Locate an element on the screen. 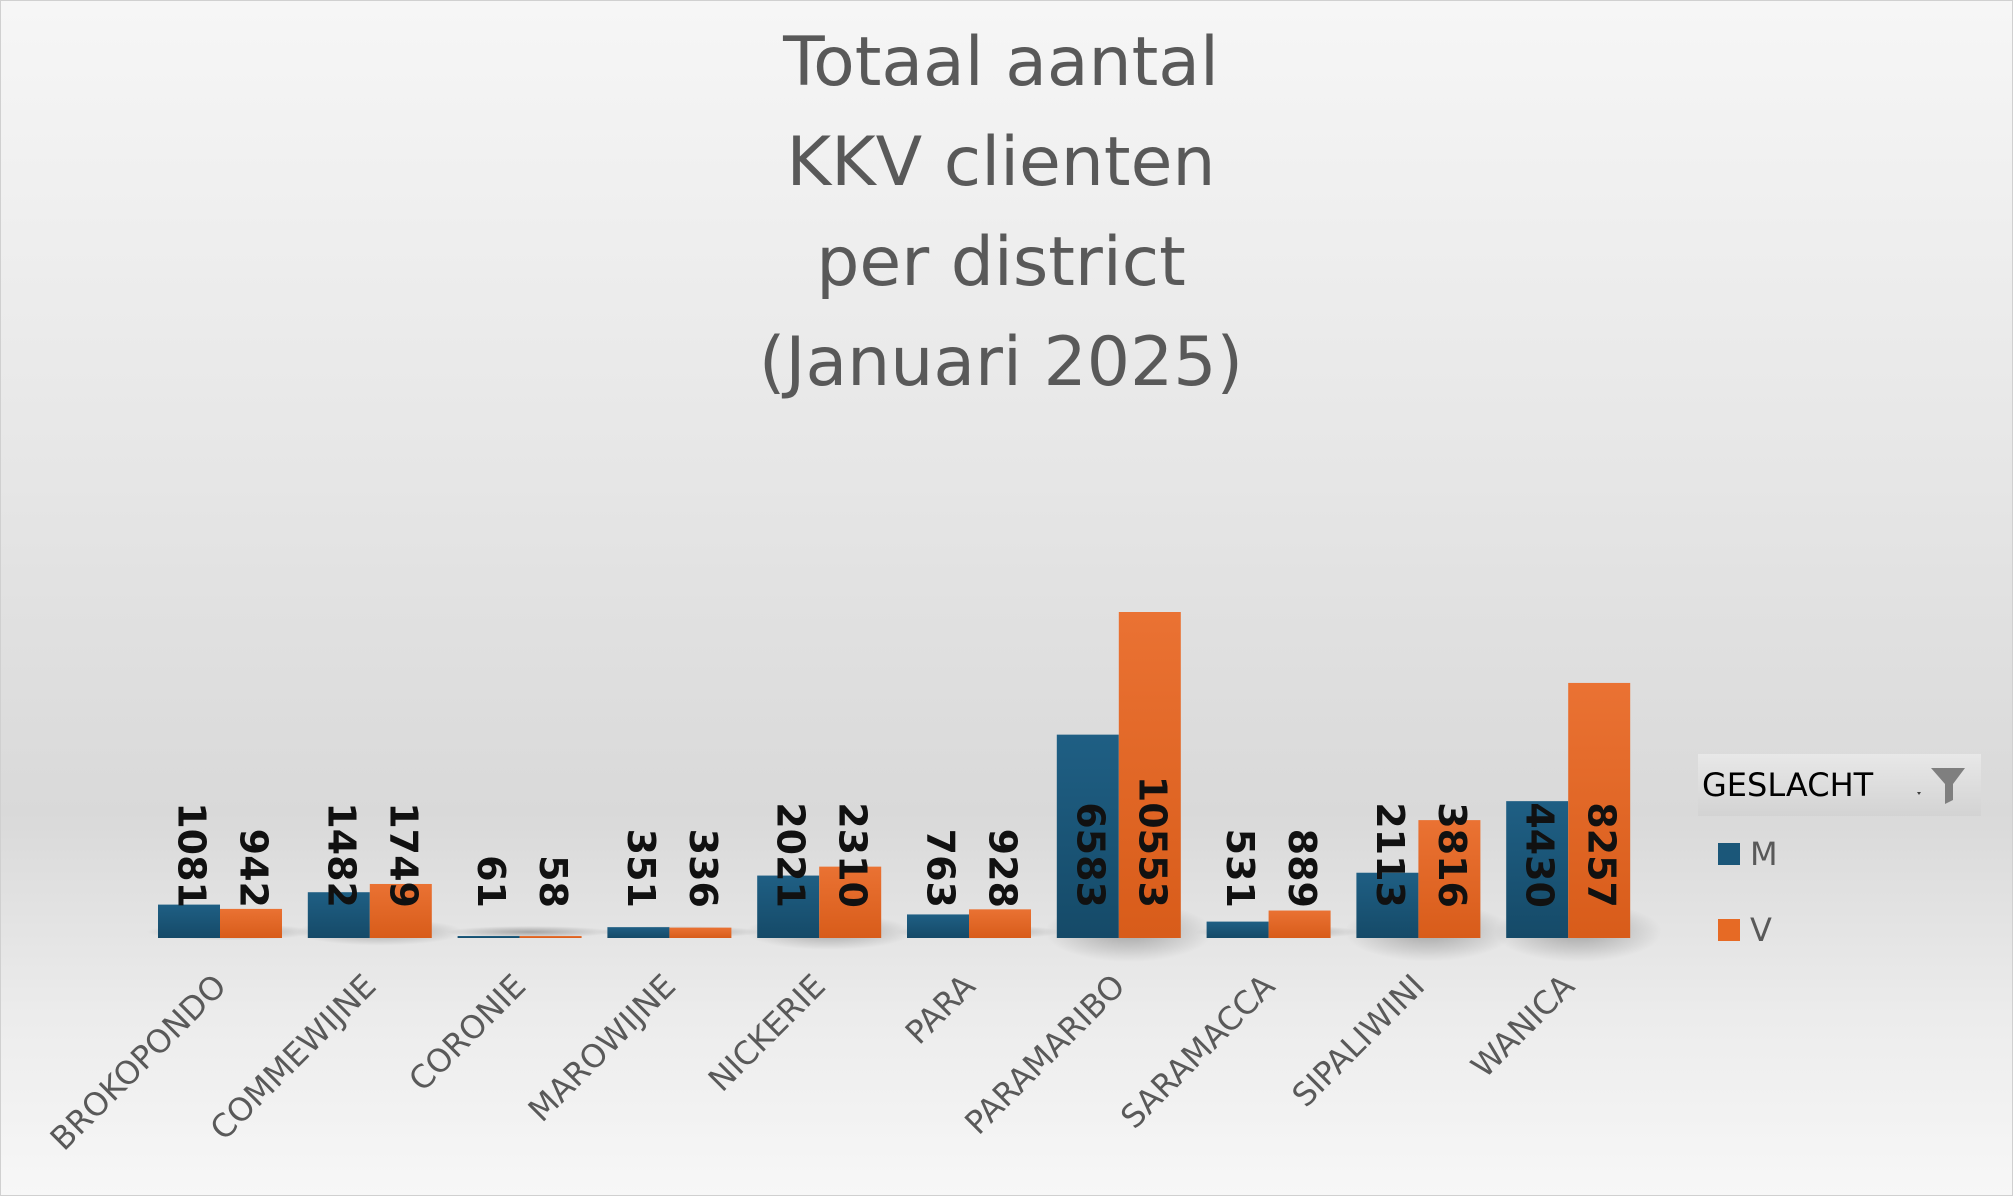 Image resolution: width=2013 pixels, height=1196 pixels. bar-nickerie-m is located at coordinates (788, 906).